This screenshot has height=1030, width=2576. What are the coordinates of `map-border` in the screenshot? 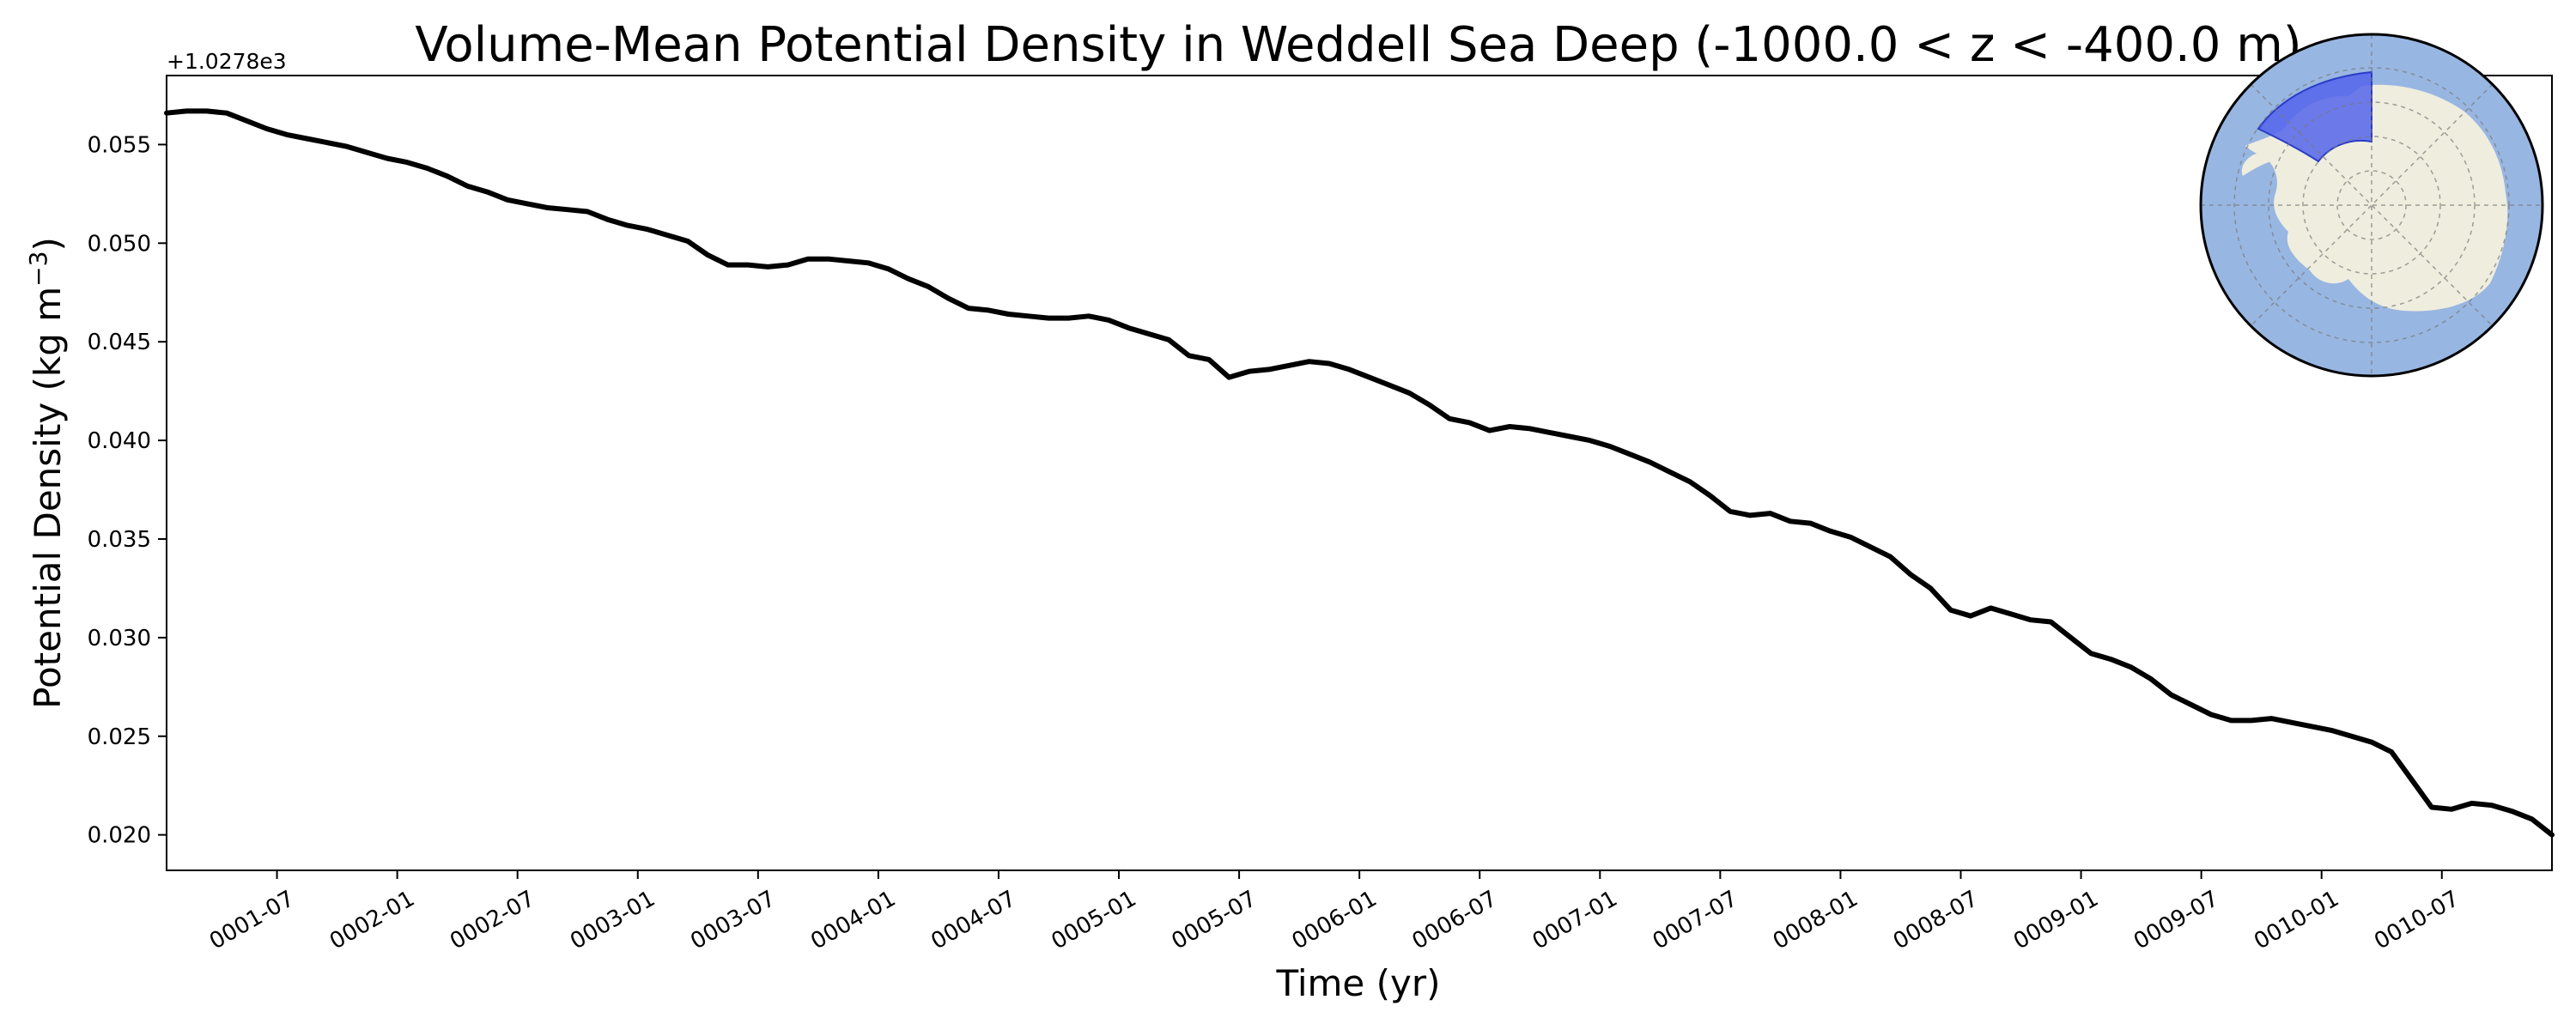 It's located at (2371, 205).